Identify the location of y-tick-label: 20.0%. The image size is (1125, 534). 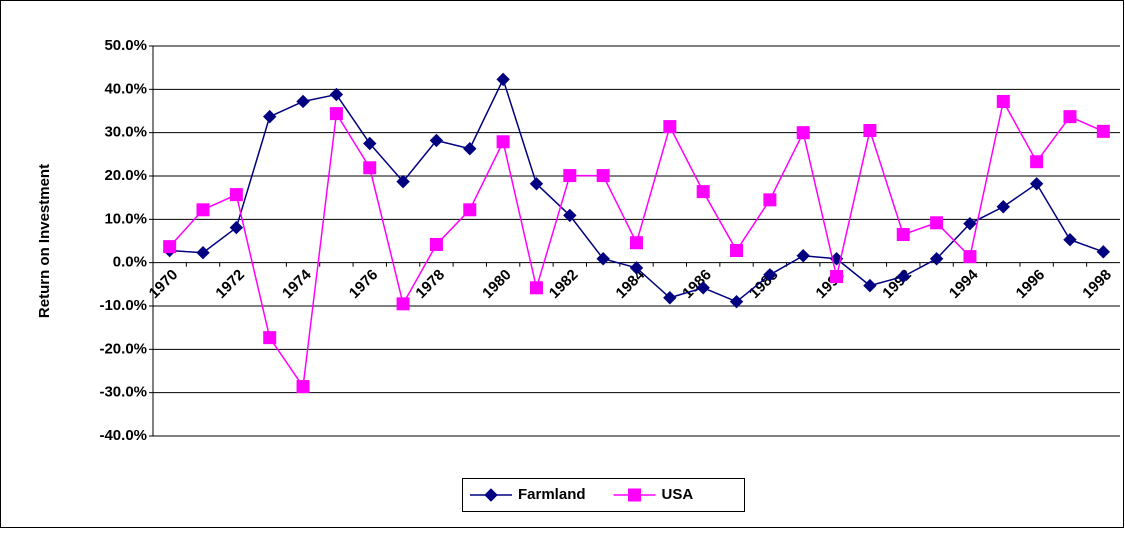
(125, 175).